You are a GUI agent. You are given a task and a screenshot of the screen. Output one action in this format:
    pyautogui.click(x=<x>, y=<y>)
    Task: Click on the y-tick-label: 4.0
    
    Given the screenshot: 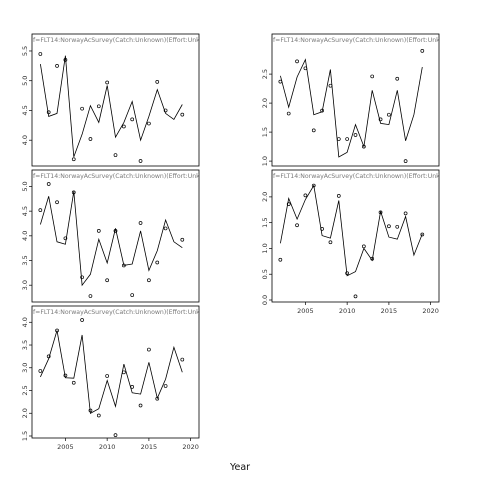 What is the action you would take?
    pyautogui.click(x=25, y=322)
    